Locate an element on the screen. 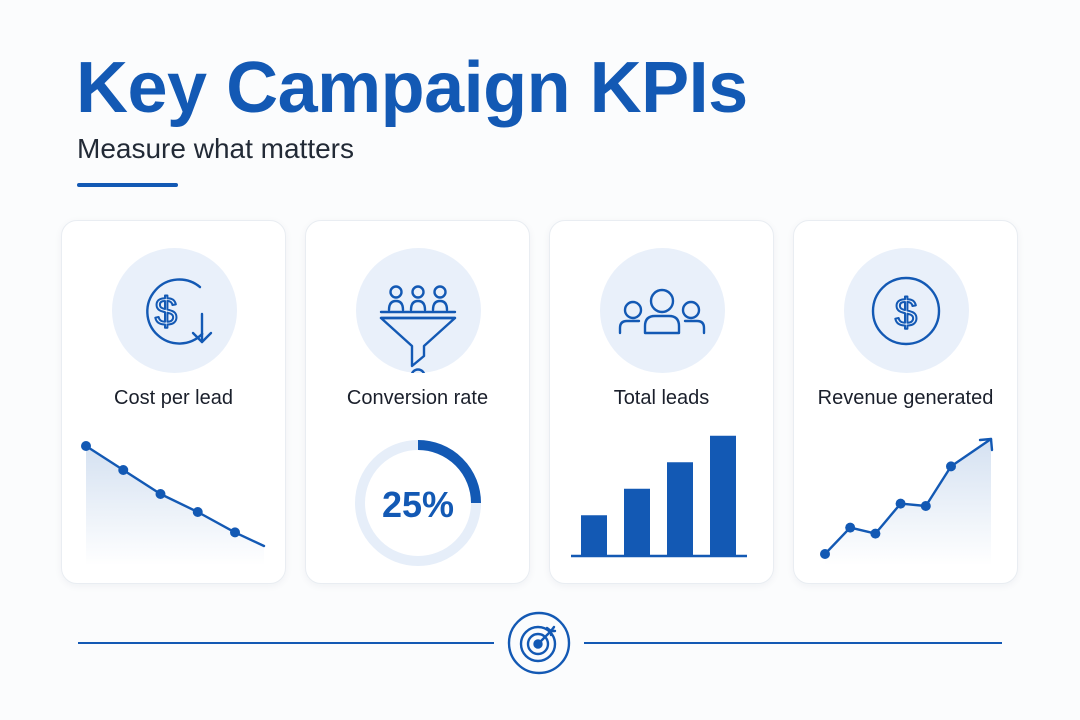 This screenshot has width=1080, height=720. kpi-card-revenue-generated: $ Revenue generated is located at coordinates (905, 402).